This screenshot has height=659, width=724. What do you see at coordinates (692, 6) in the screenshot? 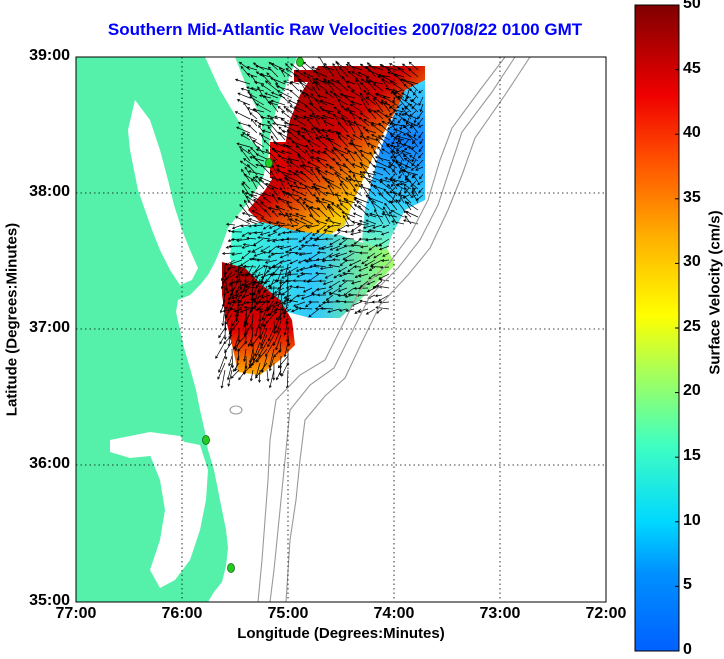
I see `colorbar-tick-label: 50` at bounding box center [692, 6].